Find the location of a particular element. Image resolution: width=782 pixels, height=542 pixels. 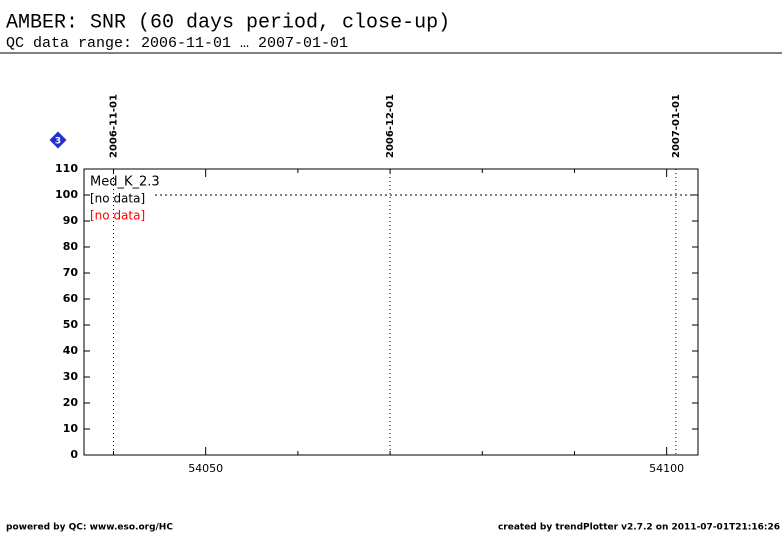

y-tick-label: 100 is located at coordinates (66, 194).